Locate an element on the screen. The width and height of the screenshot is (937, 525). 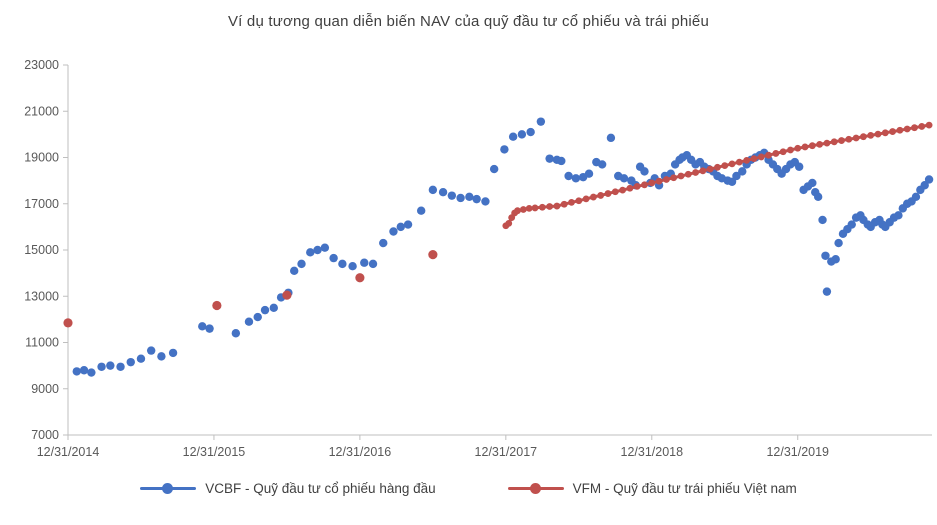
vcbf-legend-marker is located at coordinates (168, 488).